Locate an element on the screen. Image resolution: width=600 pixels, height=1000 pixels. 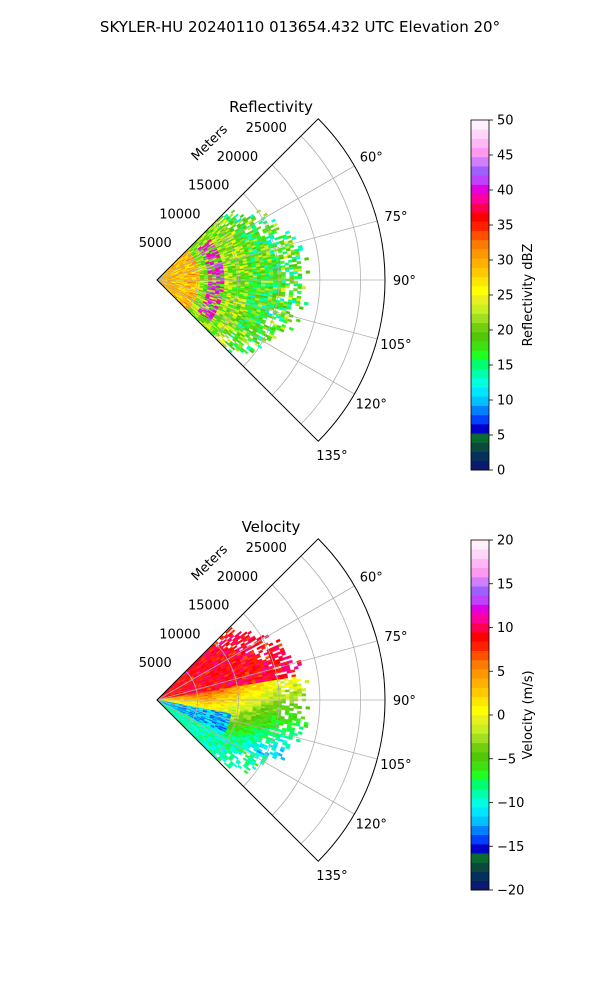
azimuth-tick-label: 75° is located at coordinates (395, 217).